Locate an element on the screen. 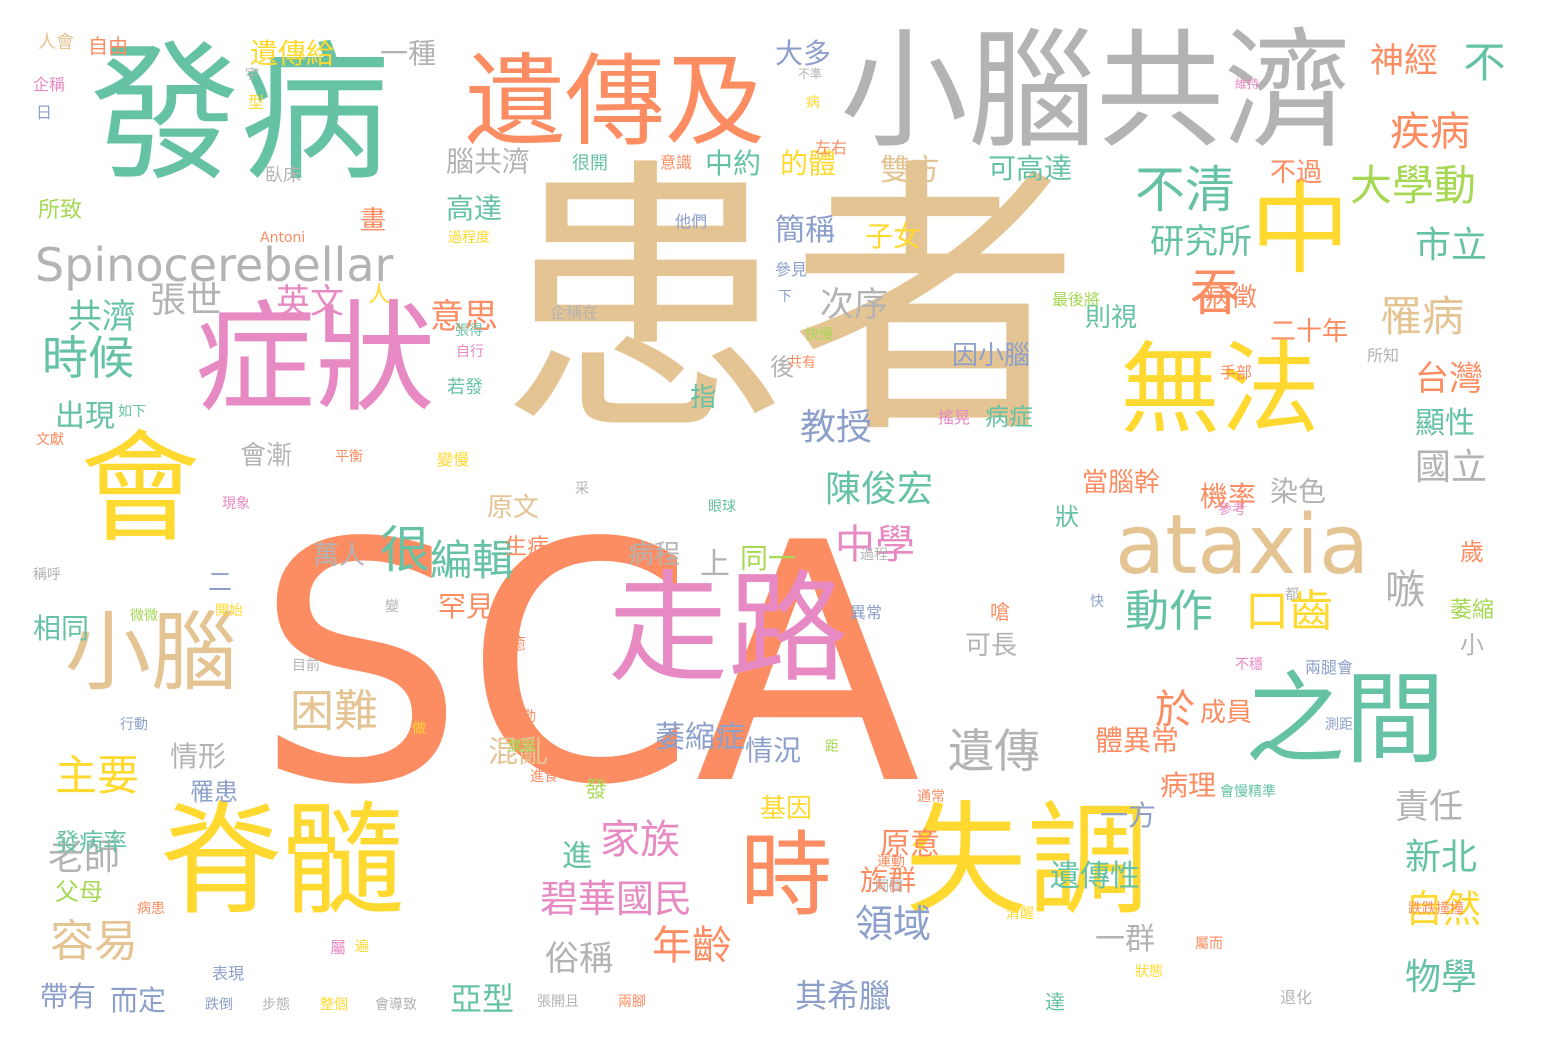  cloud-word: 測距 is located at coordinates (1339, 725).